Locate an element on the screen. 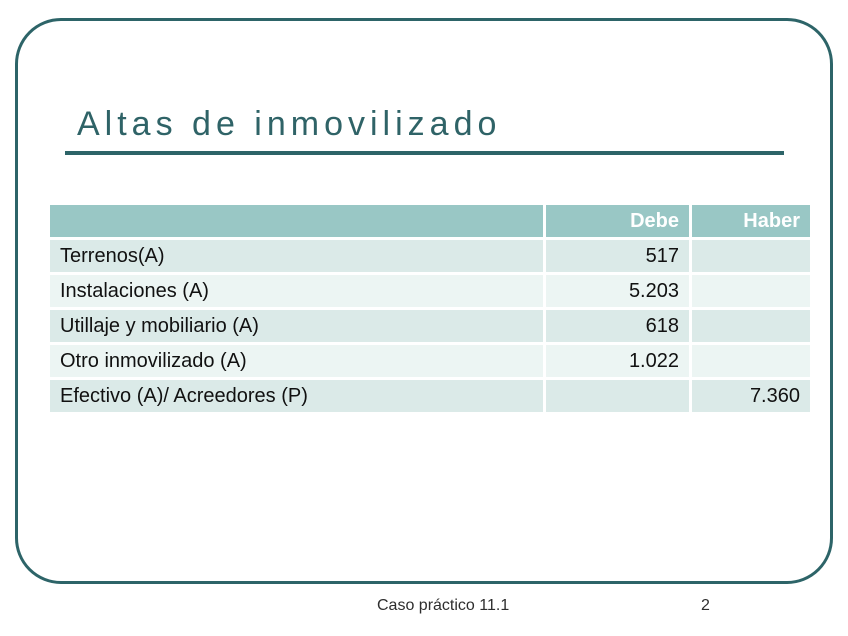  column-header-haber: Haber is located at coordinates (751, 221).